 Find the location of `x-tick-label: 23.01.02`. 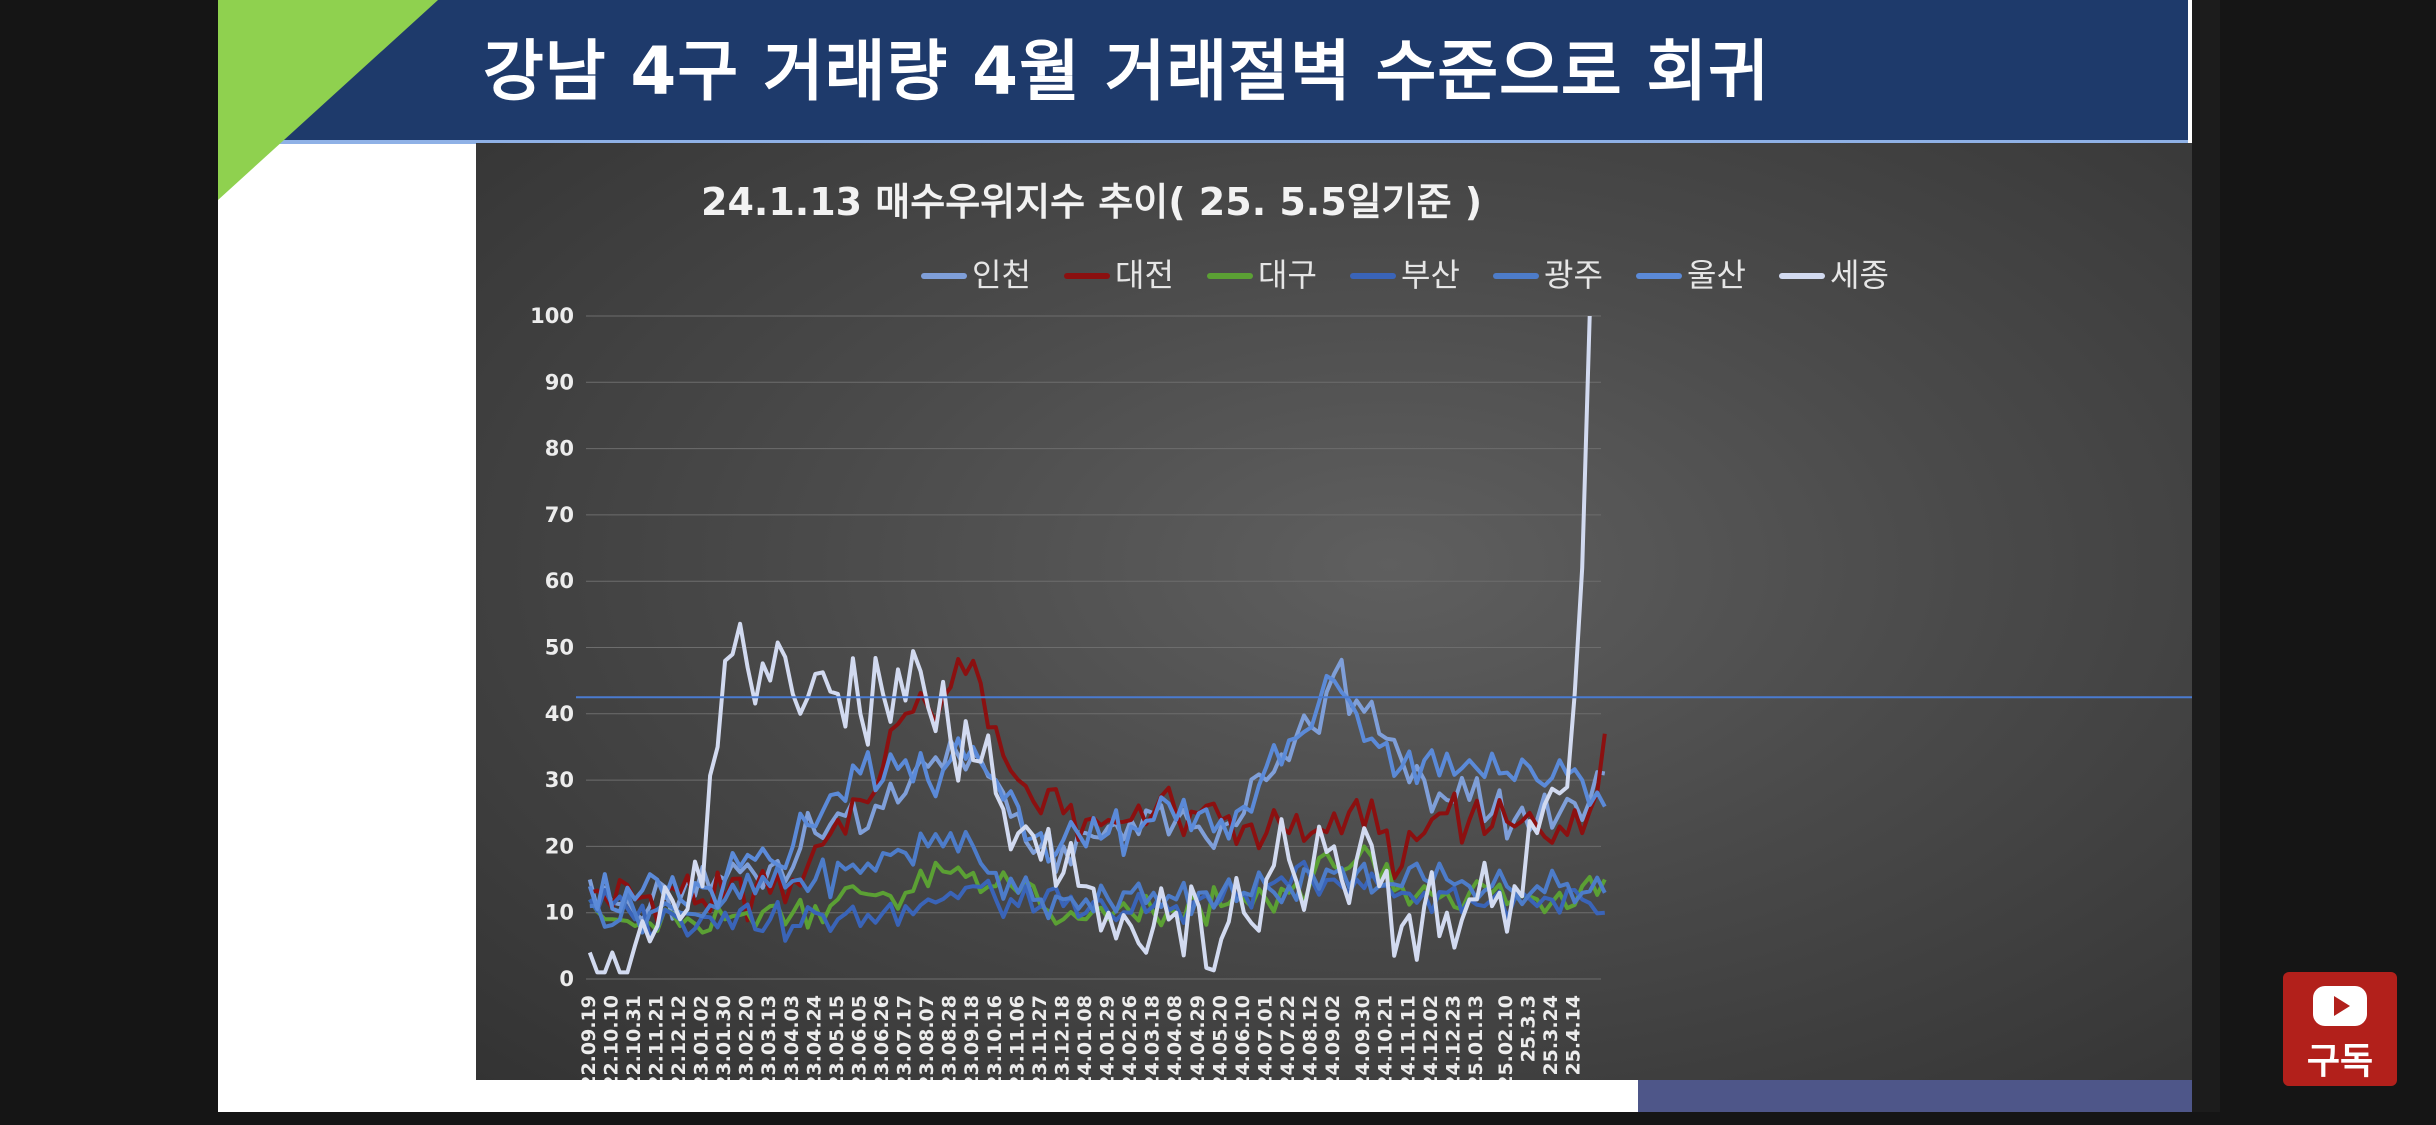

x-tick-label: 23.01.02 is located at coordinates (702, 1037).